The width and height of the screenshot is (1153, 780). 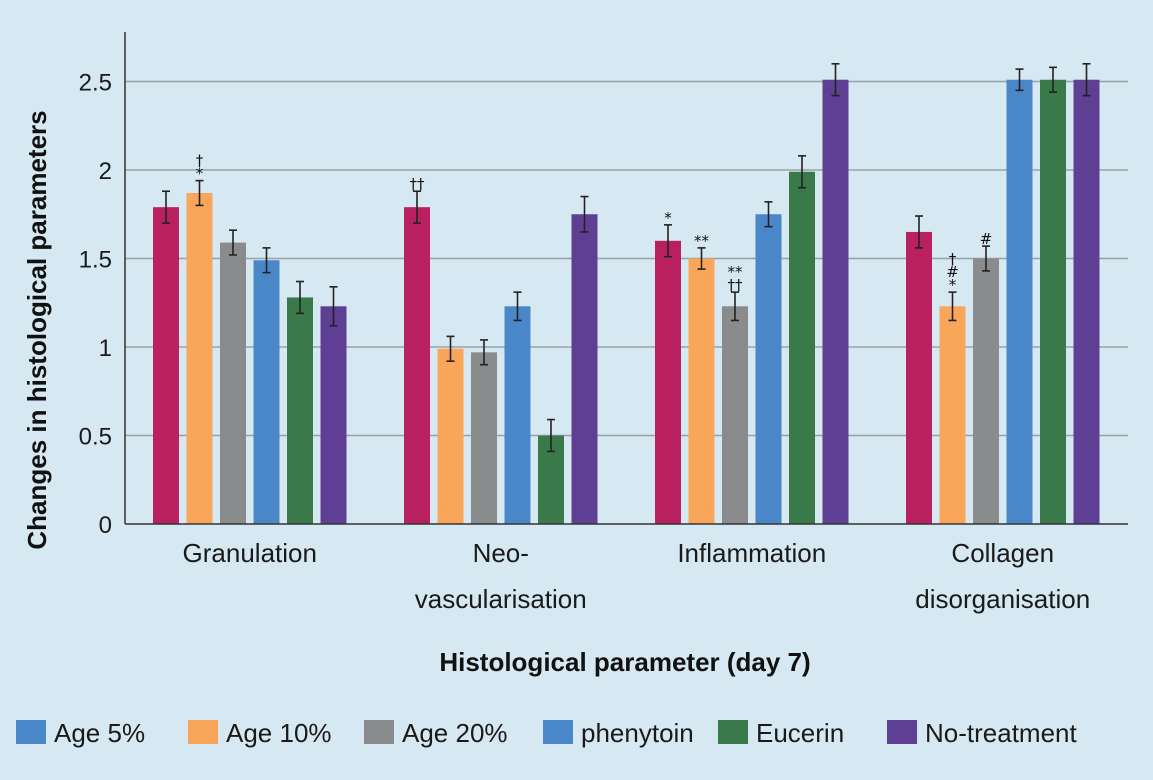 I want to click on legend-label: No-treatment, so click(x=1001, y=733).